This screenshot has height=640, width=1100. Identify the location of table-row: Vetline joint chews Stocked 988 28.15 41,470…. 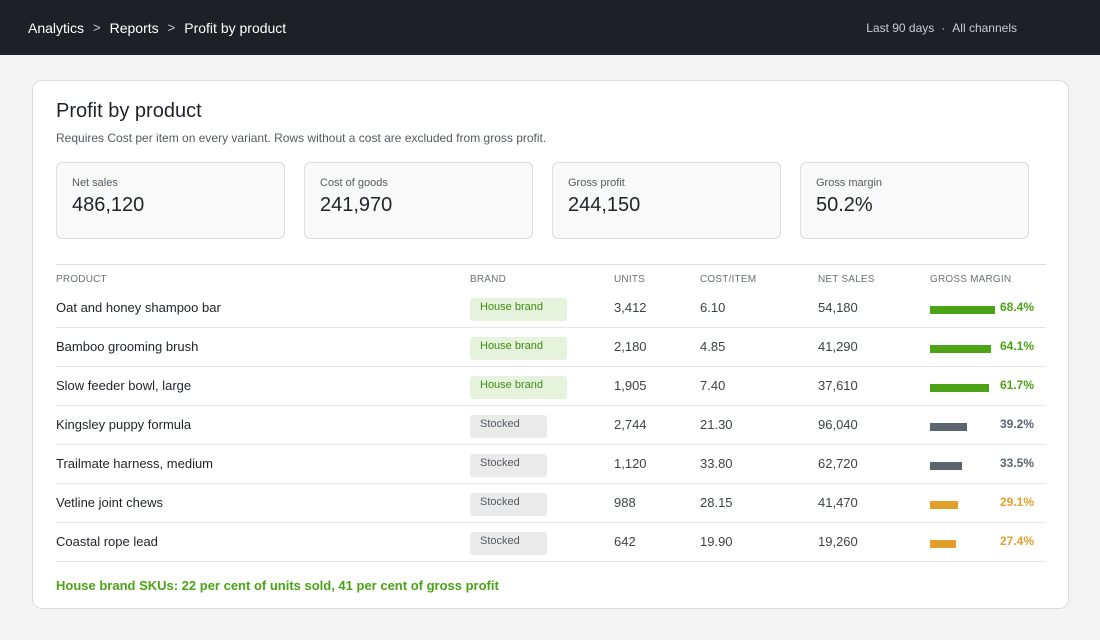
(551, 503).